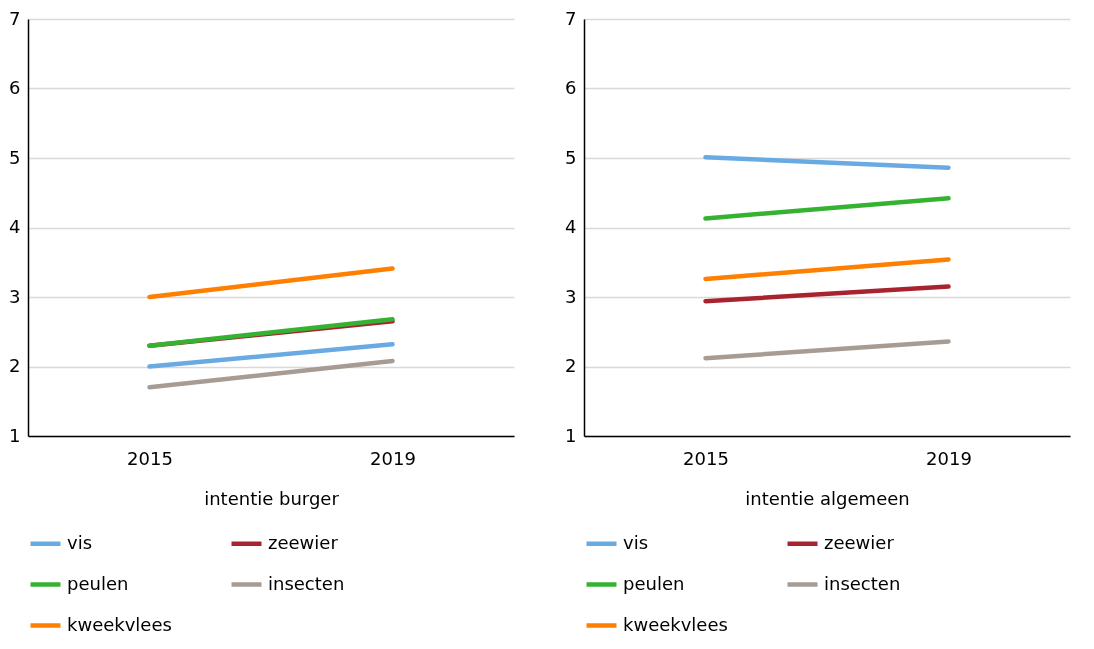  I want to click on x-axis-title: intentie burger, so click(272, 498).